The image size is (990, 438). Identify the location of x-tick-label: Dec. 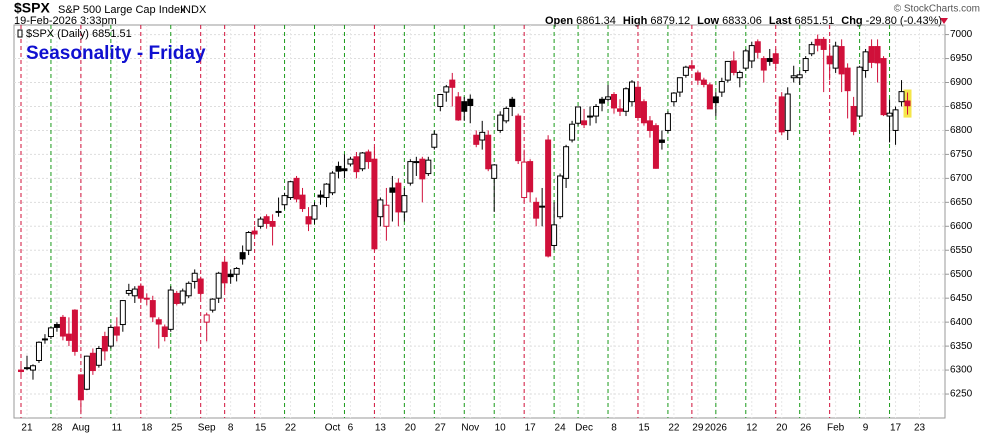
(584, 428).